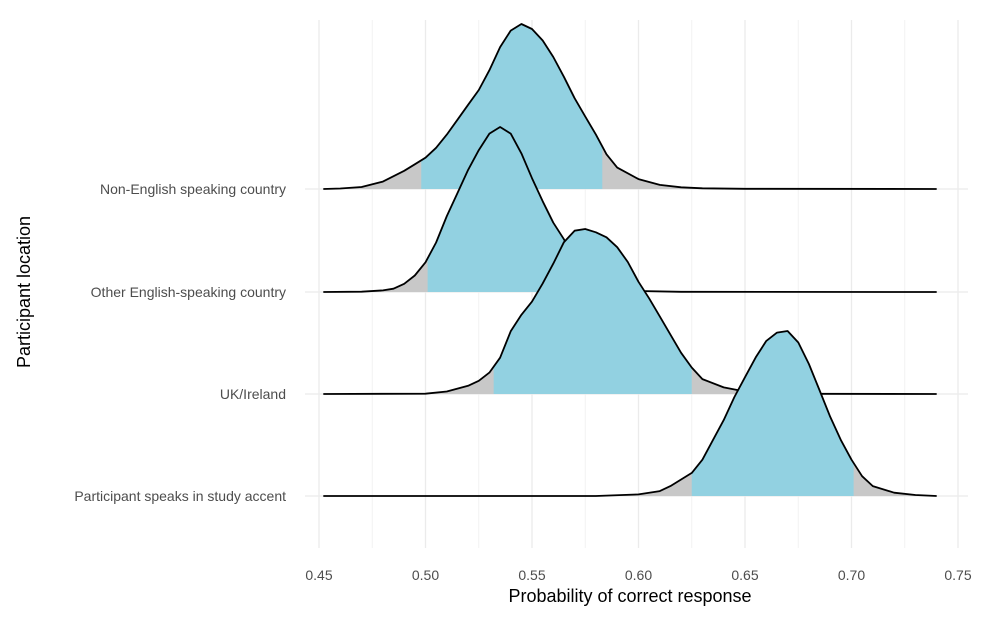  What do you see at coordinates (629, 596) in the screenshot?
I see `x-axis-title: Probability of correct response` at bounding box center [629, 596].